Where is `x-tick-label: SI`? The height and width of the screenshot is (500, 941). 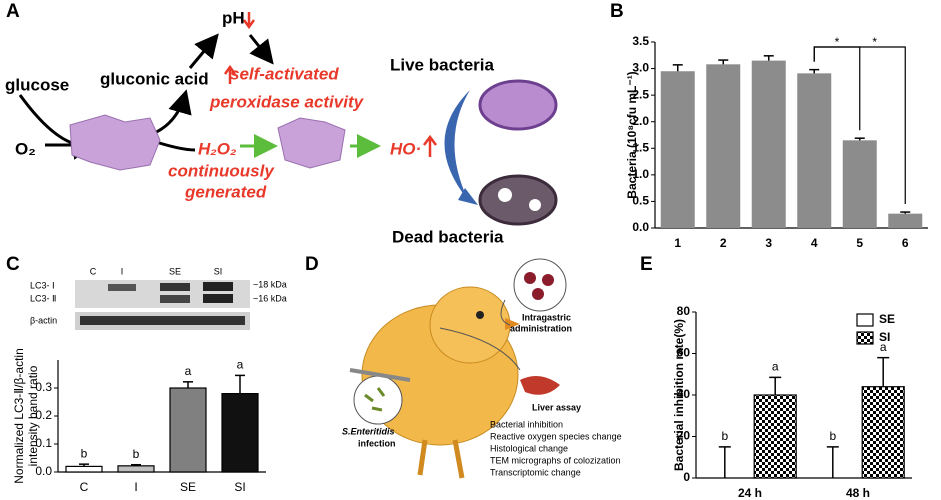
x-tick-label: SI is located at coordinates (239, 487).